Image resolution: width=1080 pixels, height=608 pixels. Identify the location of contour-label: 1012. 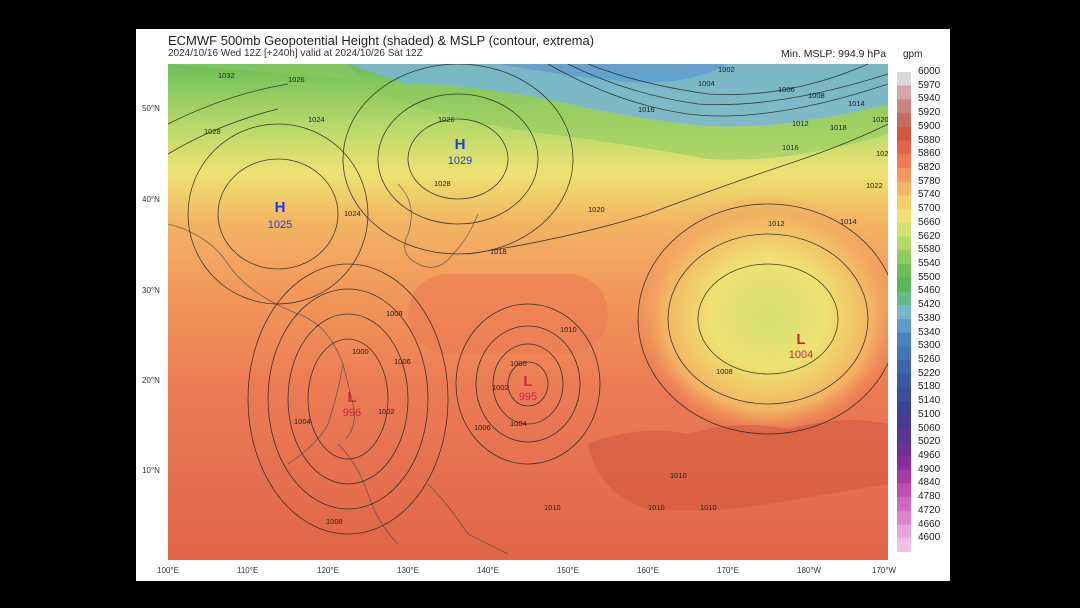
(800, 123).